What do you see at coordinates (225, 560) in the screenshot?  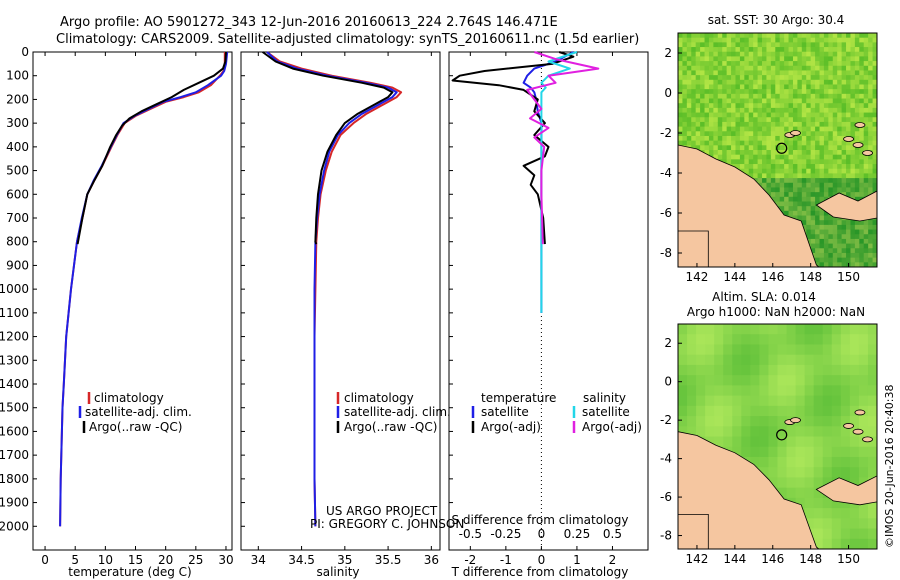 I see `x-tick-label: 30` at bounding box center [225, 560].